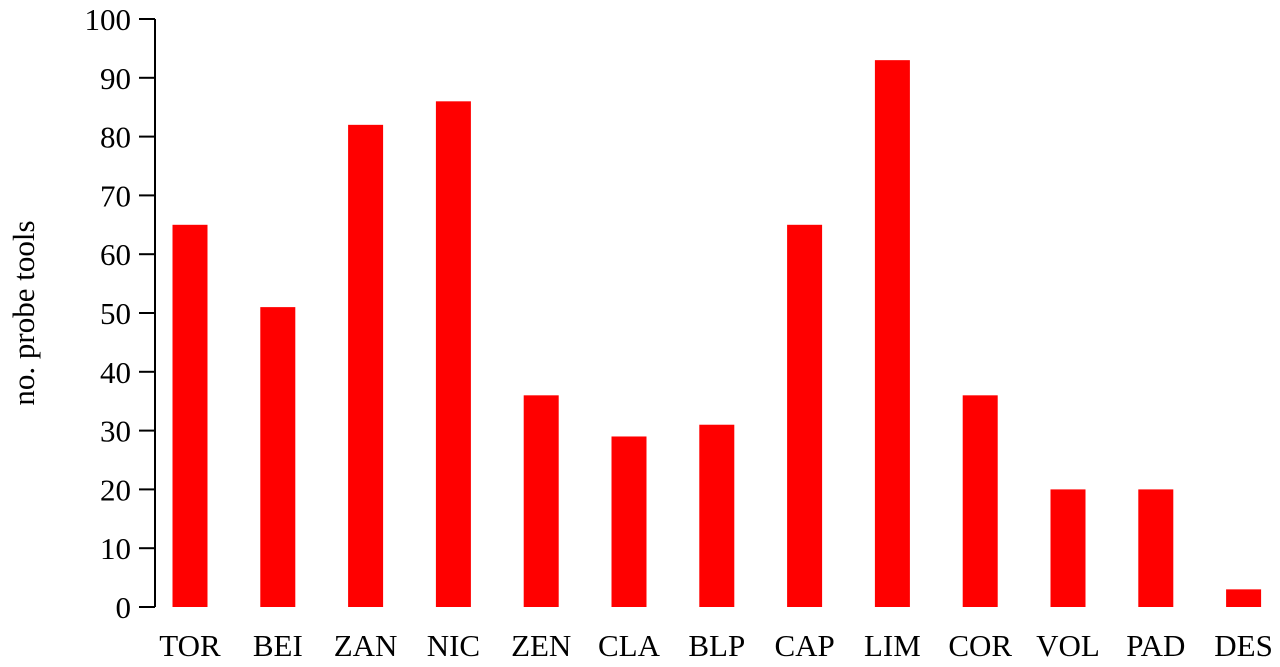  What do you see at coordinates (1068, 645) in the screenshot?
I see `x-tick-label-vol: VOL` at bounding box center [1068, 645].